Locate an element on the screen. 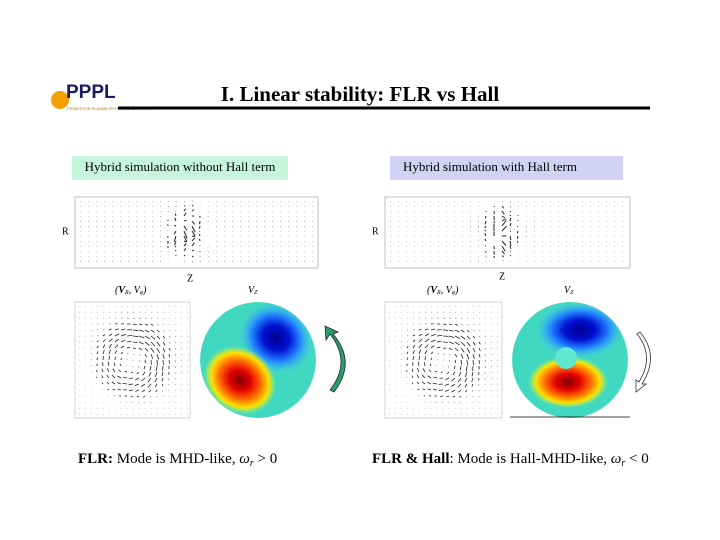  sl-part: V is located at coordinates (252, 290).